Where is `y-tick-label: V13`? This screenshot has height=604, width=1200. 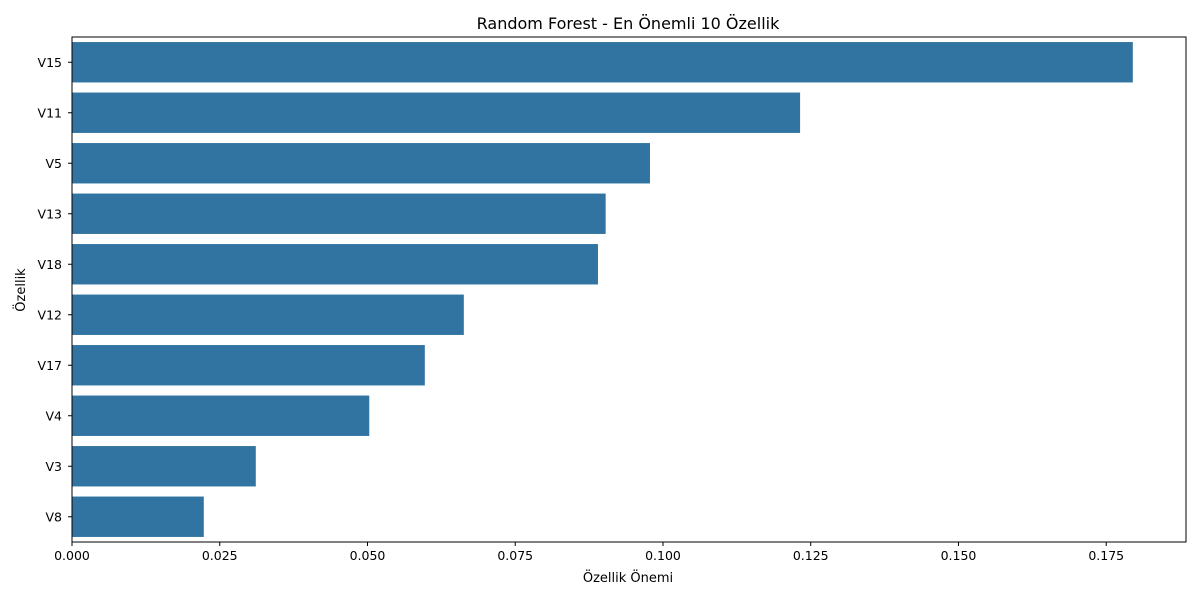
y-tick-label: V13 is located at coordinates (50, 213).